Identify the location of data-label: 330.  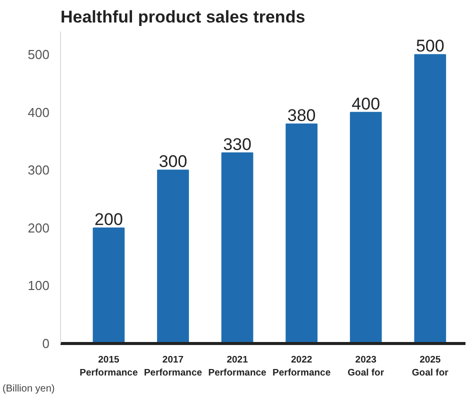
(237, 144).